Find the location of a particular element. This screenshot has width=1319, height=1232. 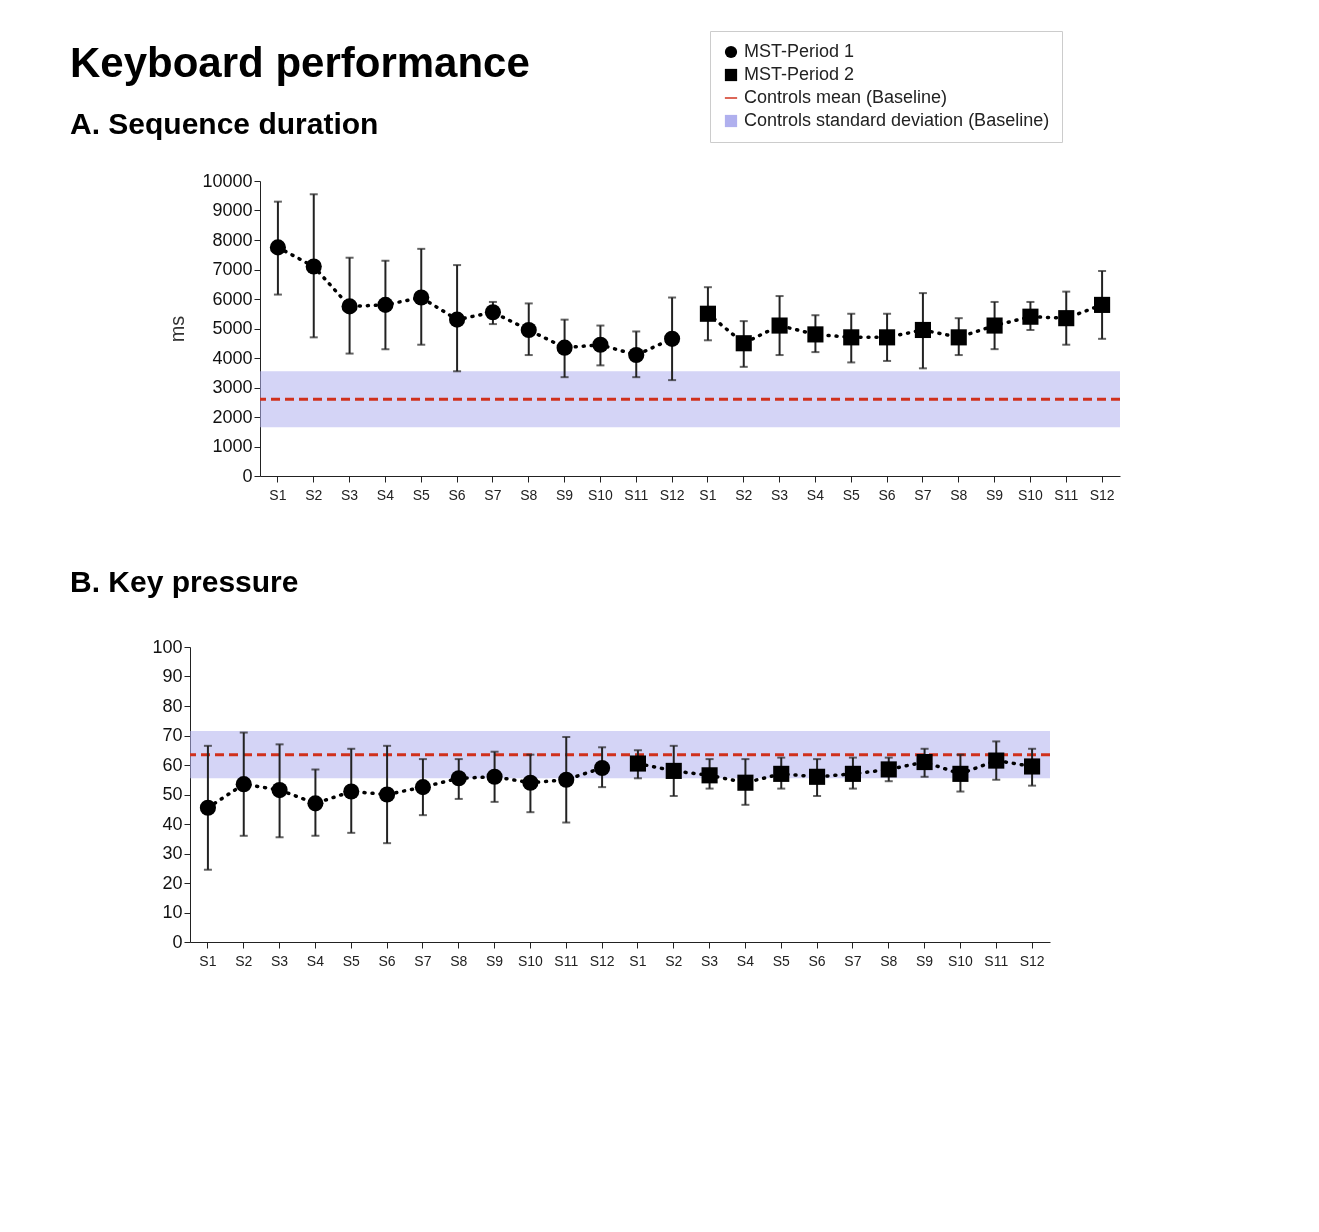

y-tick-label: 70 is located at coordinates (172, 735).